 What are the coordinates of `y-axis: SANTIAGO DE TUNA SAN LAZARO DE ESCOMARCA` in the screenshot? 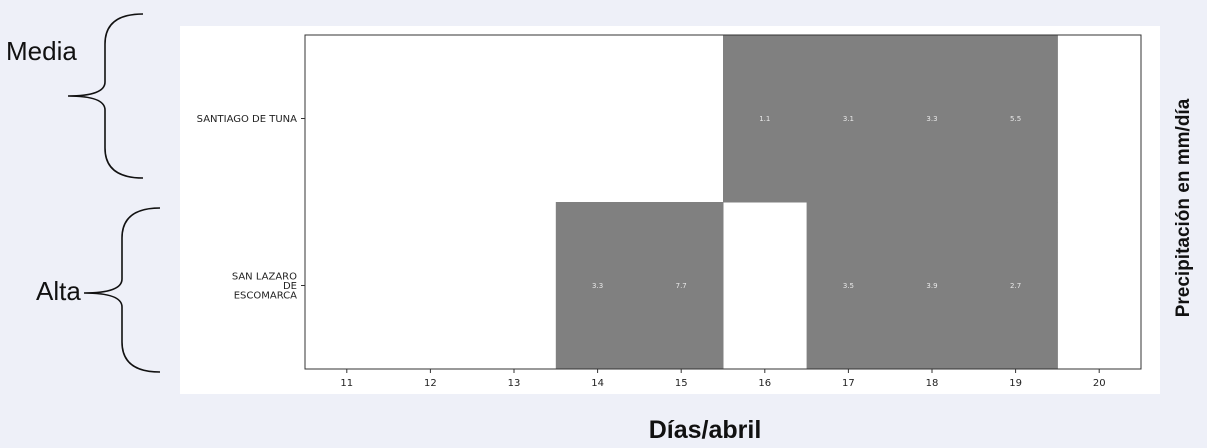 It's located at (251, 208).